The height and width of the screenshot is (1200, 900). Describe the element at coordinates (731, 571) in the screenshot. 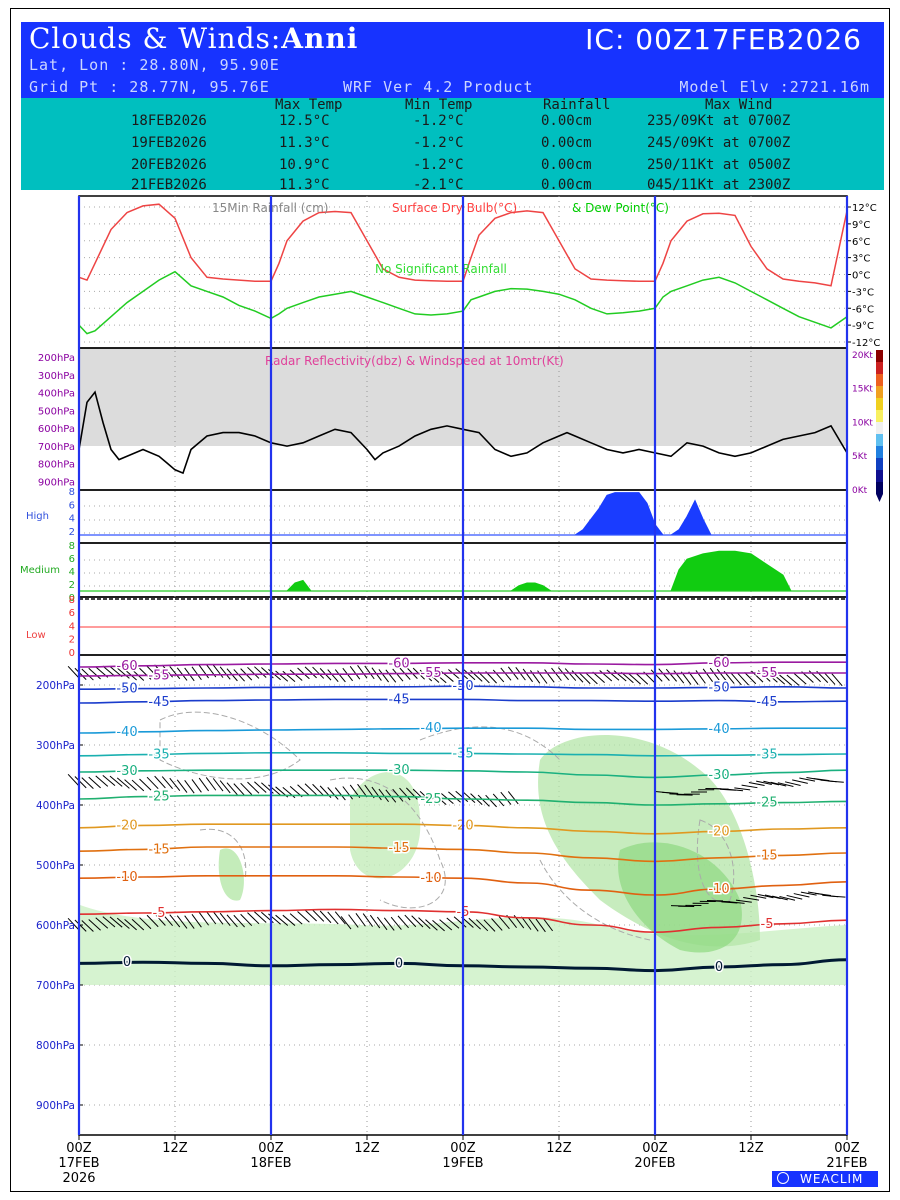

I see `medium-cloud-area` at that location.